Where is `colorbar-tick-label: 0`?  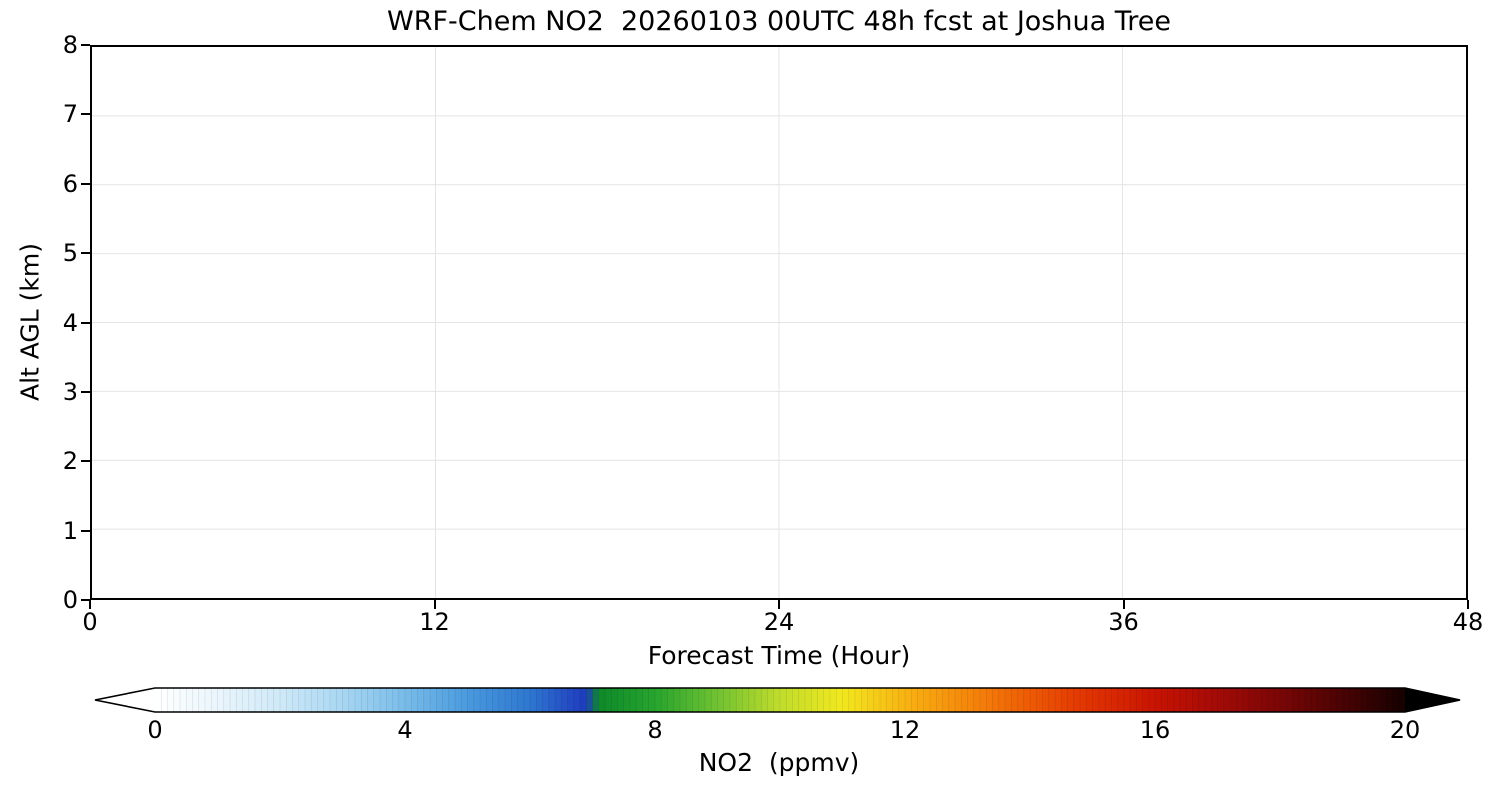 colorbar-tick-label: 0 is located at coordinates (155, 730).